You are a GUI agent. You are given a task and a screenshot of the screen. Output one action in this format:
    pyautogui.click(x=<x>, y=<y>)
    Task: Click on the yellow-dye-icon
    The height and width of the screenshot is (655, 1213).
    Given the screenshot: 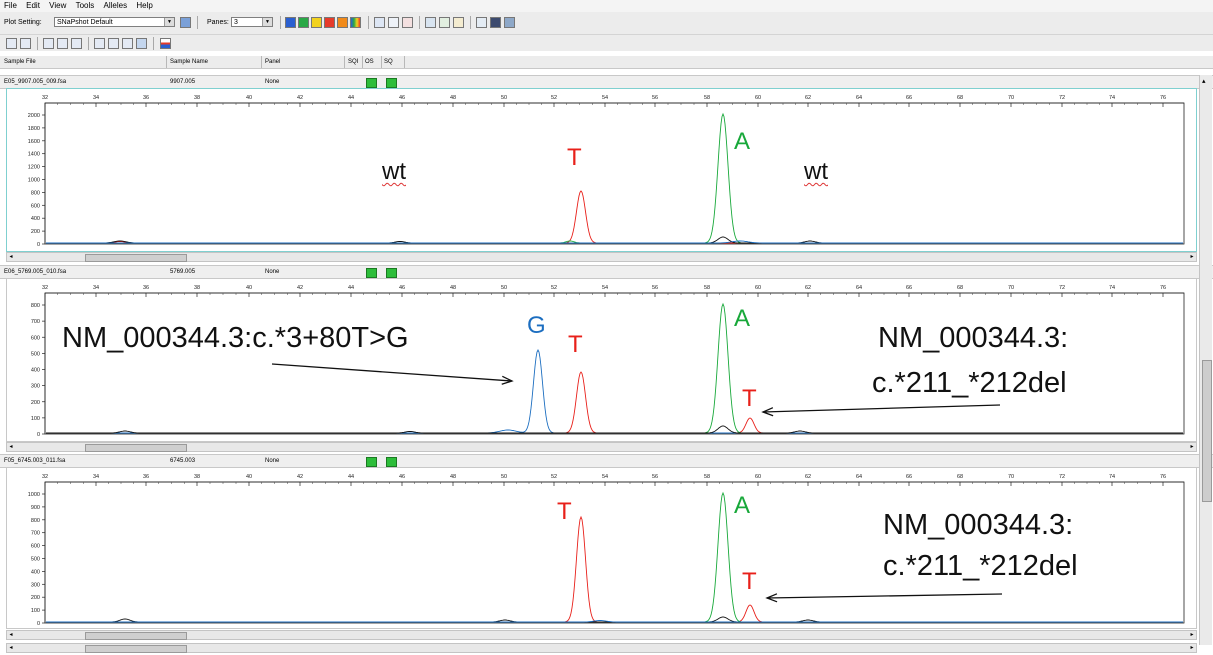 What is the action you would take?
    pyautogui.click(x=316, y=22)
    